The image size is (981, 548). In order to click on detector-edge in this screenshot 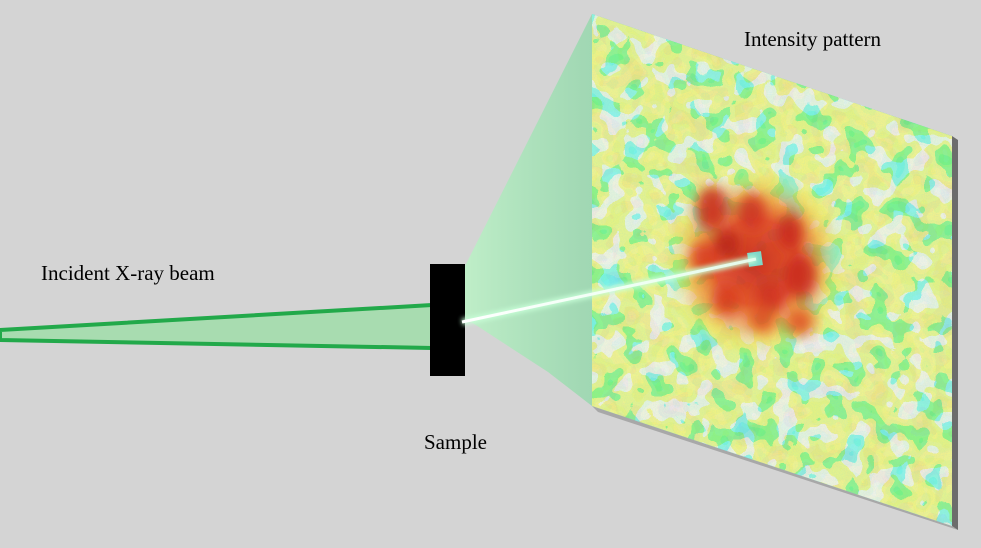, I will do `click(955, 333)`.